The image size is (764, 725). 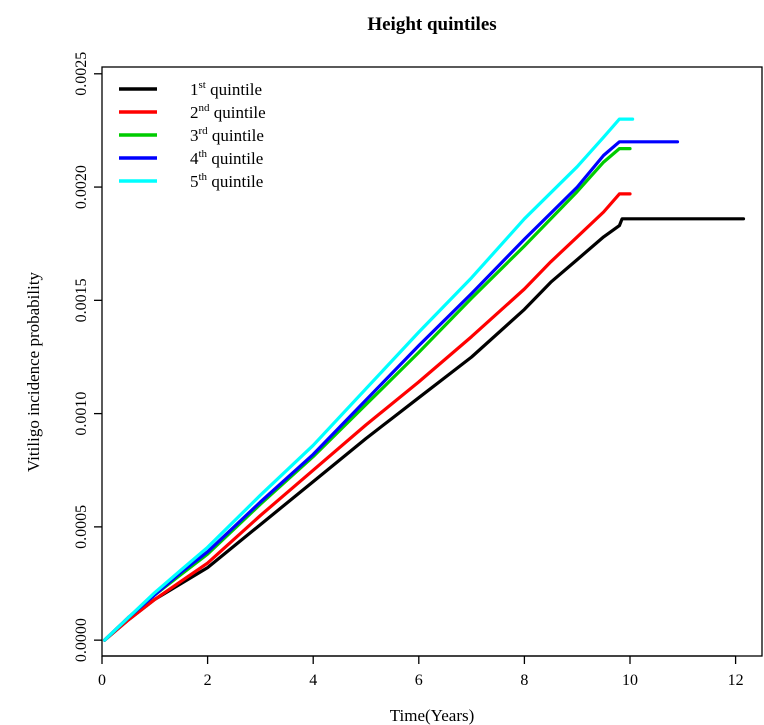 What do you see at coordinates (524, 680) in the screenshot?
I see `x-tick-label: 8` at bounding box center [524, 680].